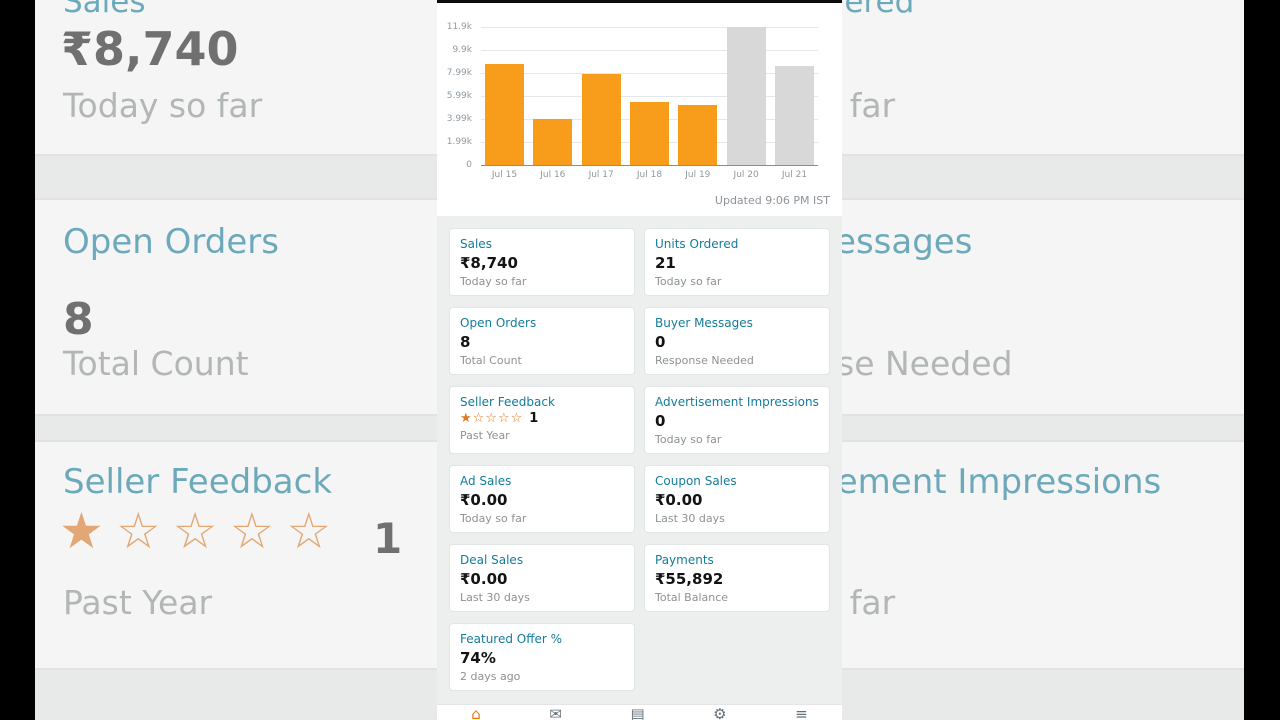 This screenshot has height=720, width=1280. Describe the element at coordinates (794, 175) in the screenshot. I see `x-tick-label: Jul 21` at that location.